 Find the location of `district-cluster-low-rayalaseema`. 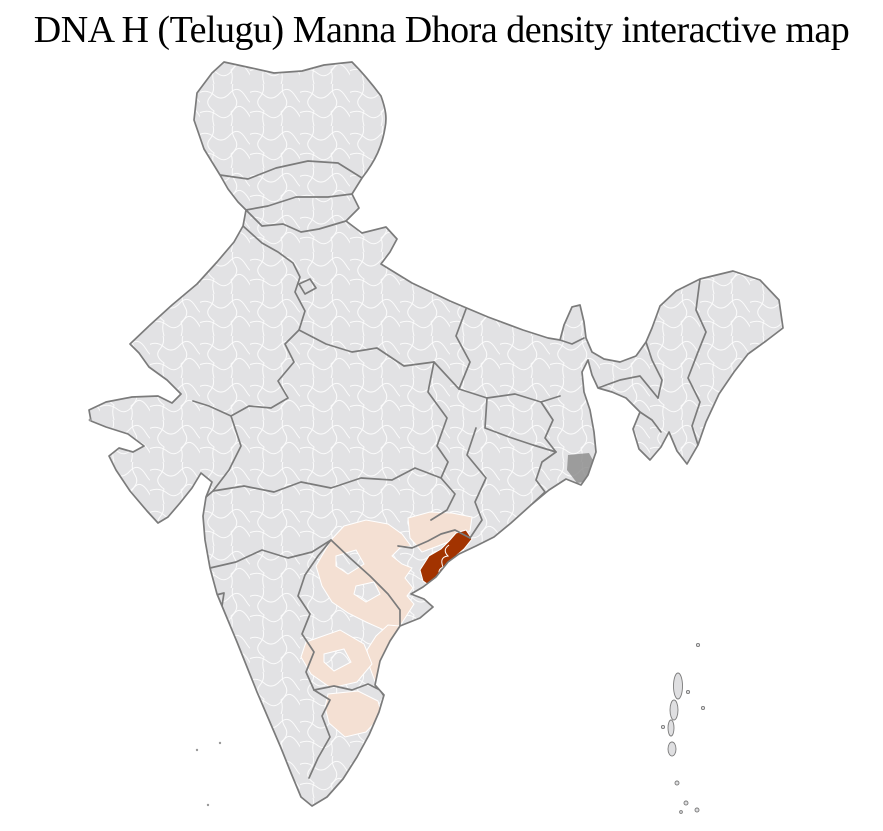

district-cluster-low-rayalaseema is located at coordinates (336, 659).